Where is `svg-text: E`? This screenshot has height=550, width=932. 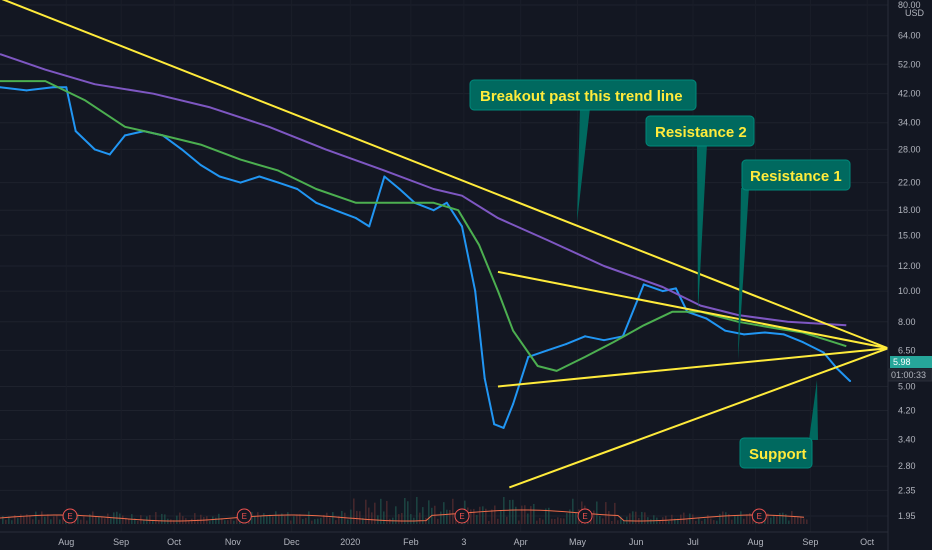
svg-text: E is located at coordinates (584, 516).